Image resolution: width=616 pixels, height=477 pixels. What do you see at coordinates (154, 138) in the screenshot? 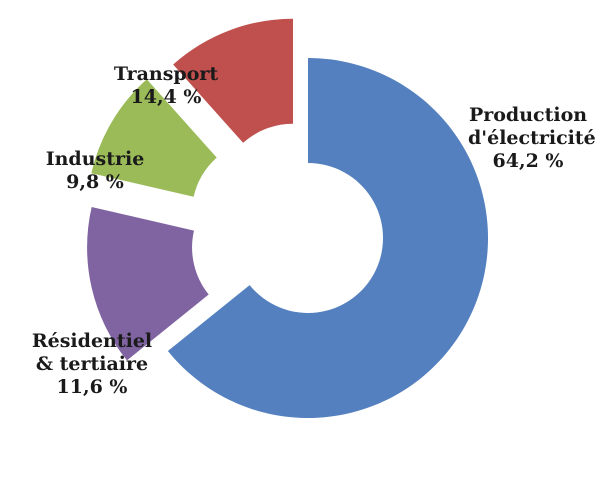
I see `slice-industrie` at bounding box center [154, 138].